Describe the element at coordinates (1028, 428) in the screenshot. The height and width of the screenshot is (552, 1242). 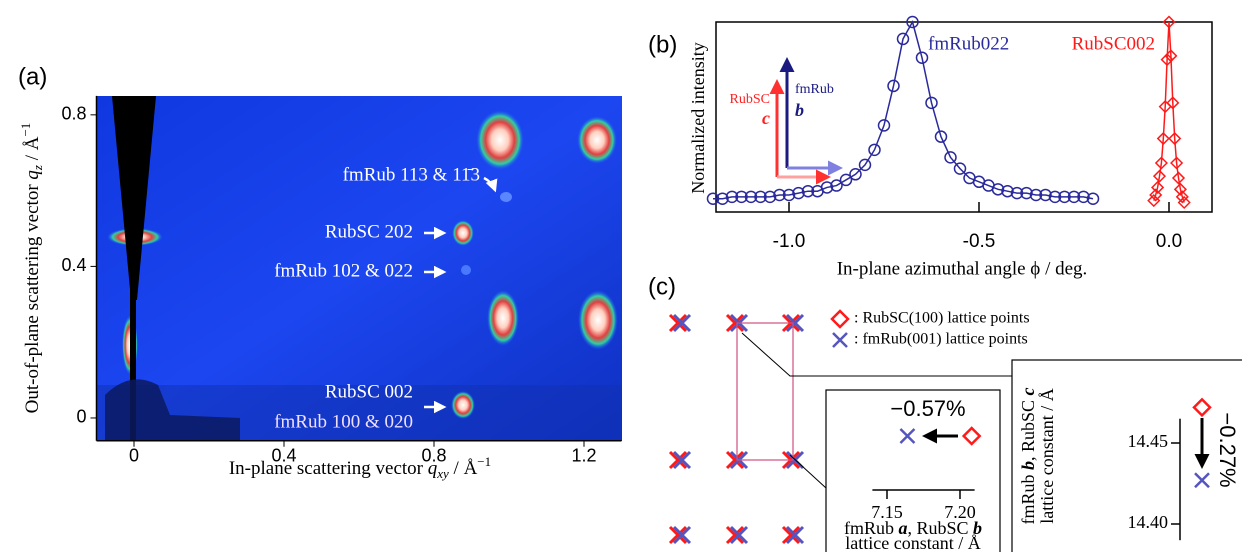
I see `y-axis-label-part: , RubSC` at that location.